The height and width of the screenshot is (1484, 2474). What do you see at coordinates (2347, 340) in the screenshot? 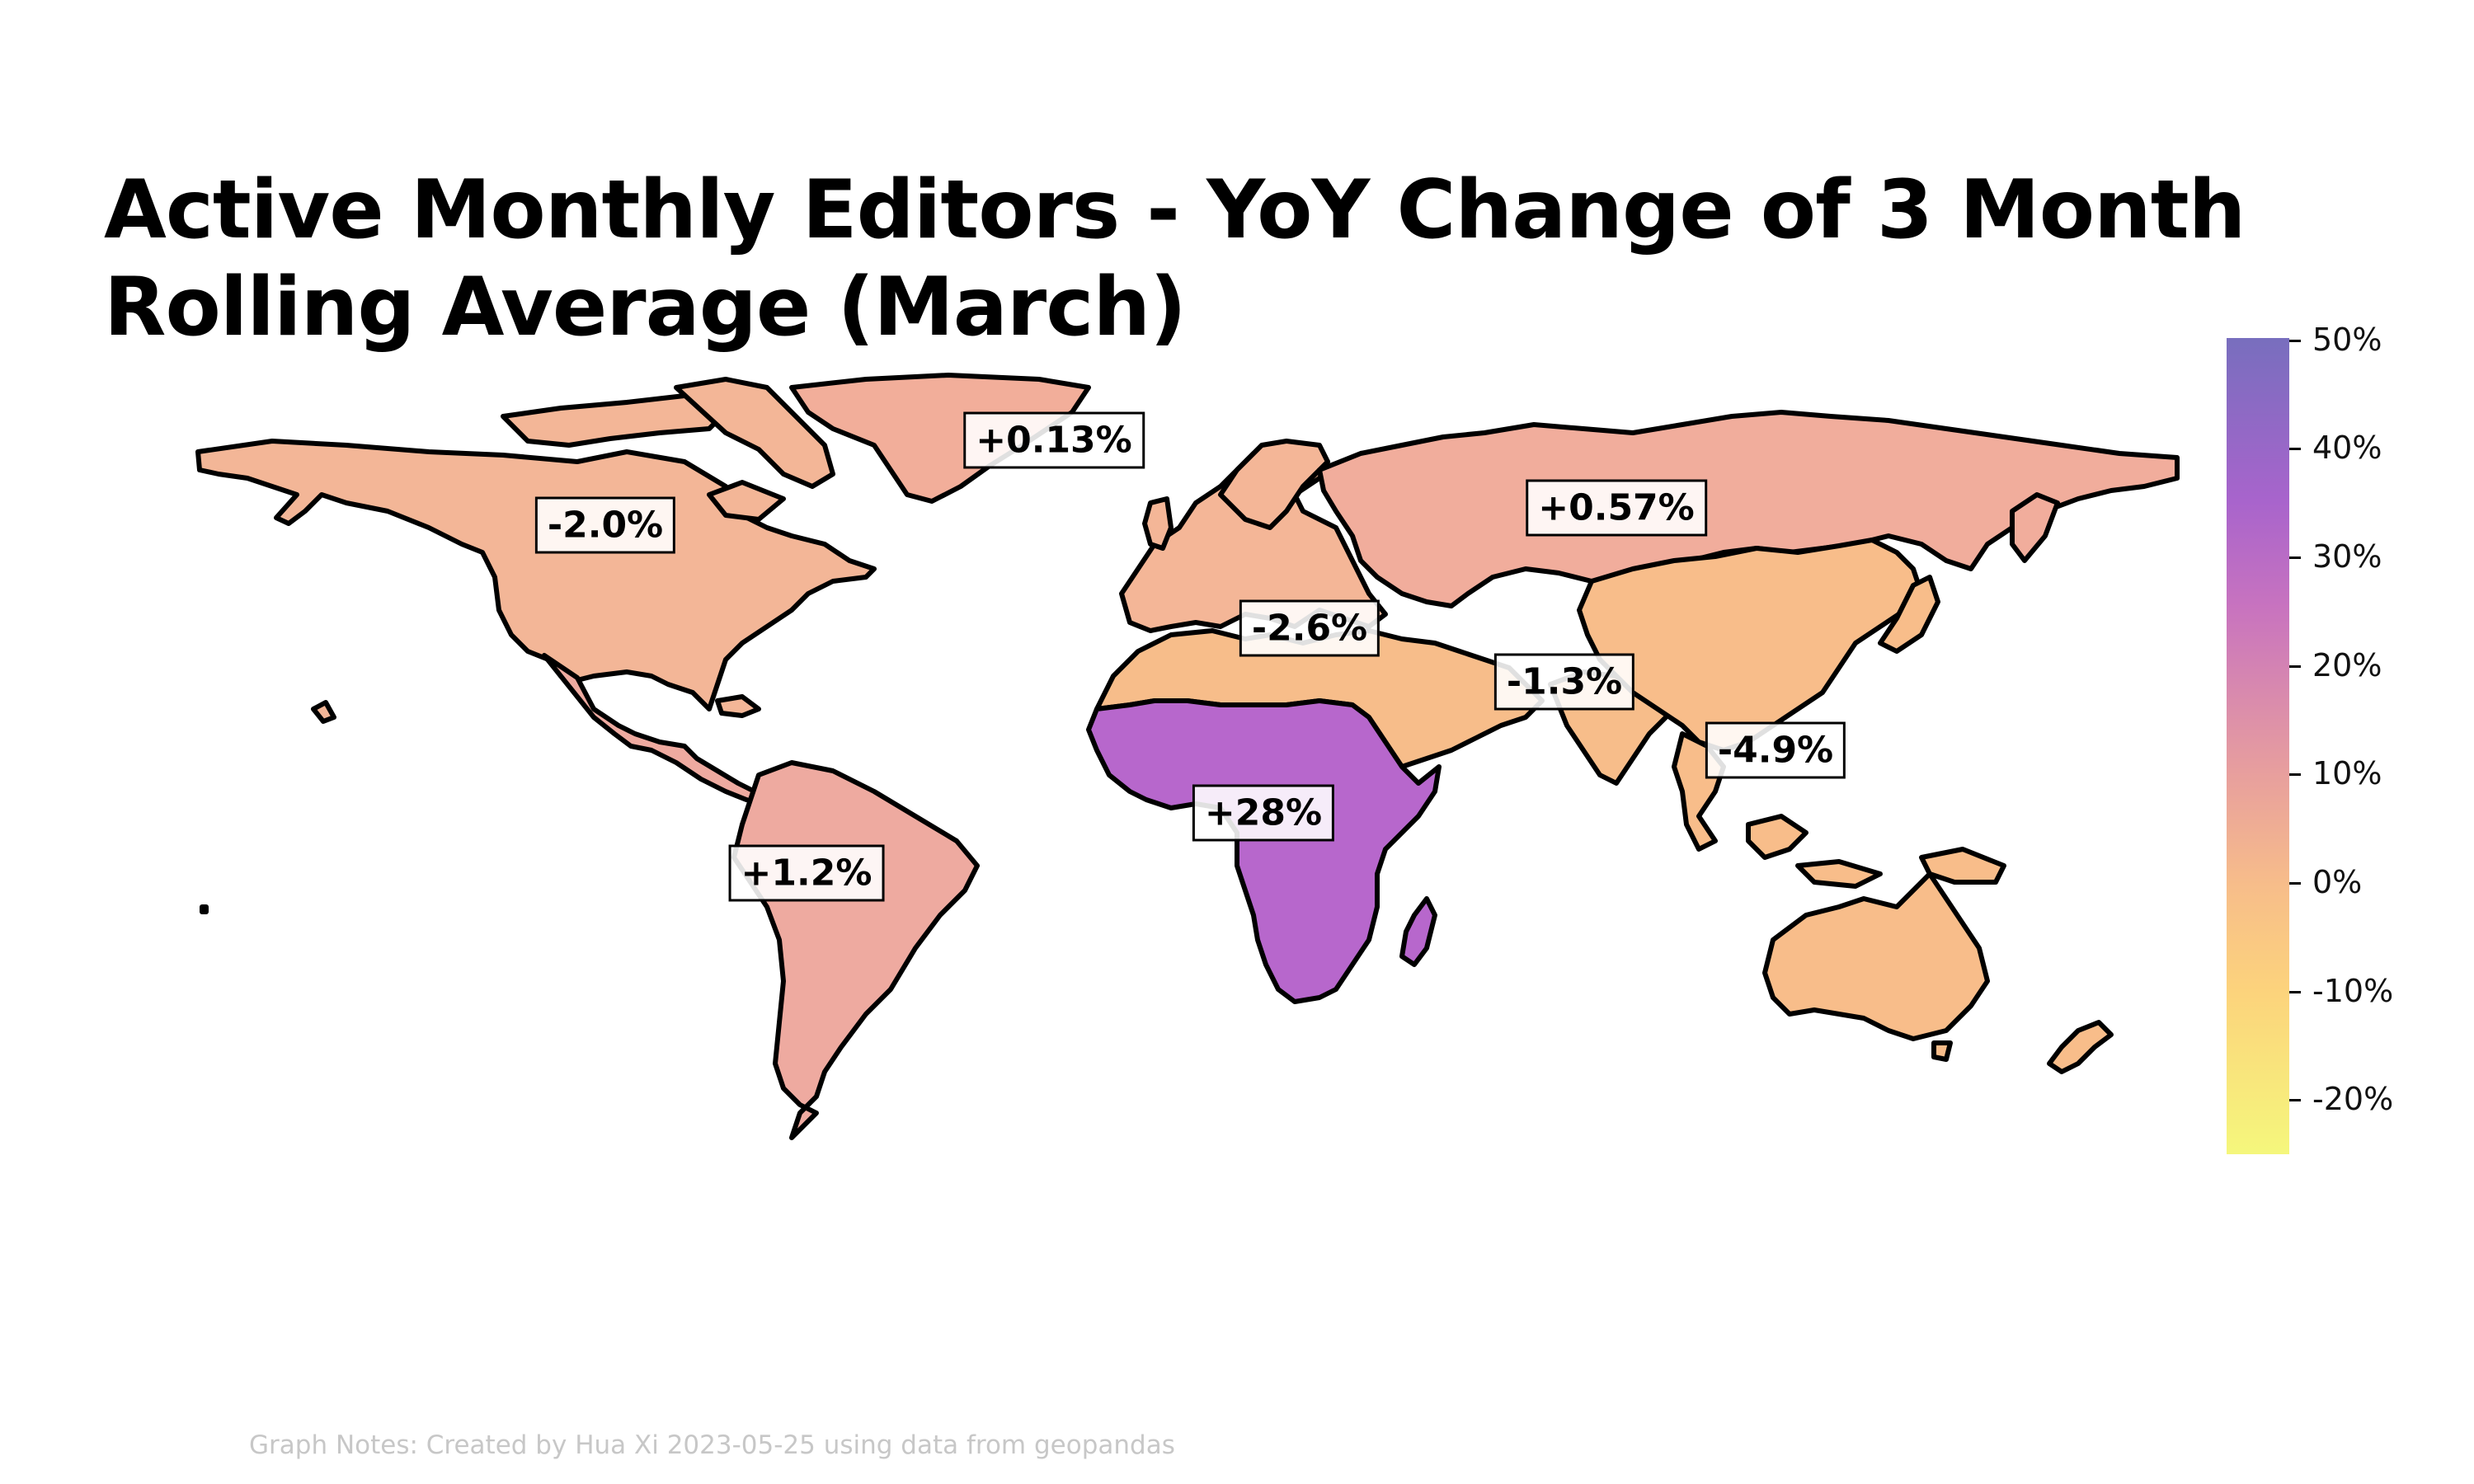
I see `colorbar-tick-label: 50%` at bounding box center [2347, 340].